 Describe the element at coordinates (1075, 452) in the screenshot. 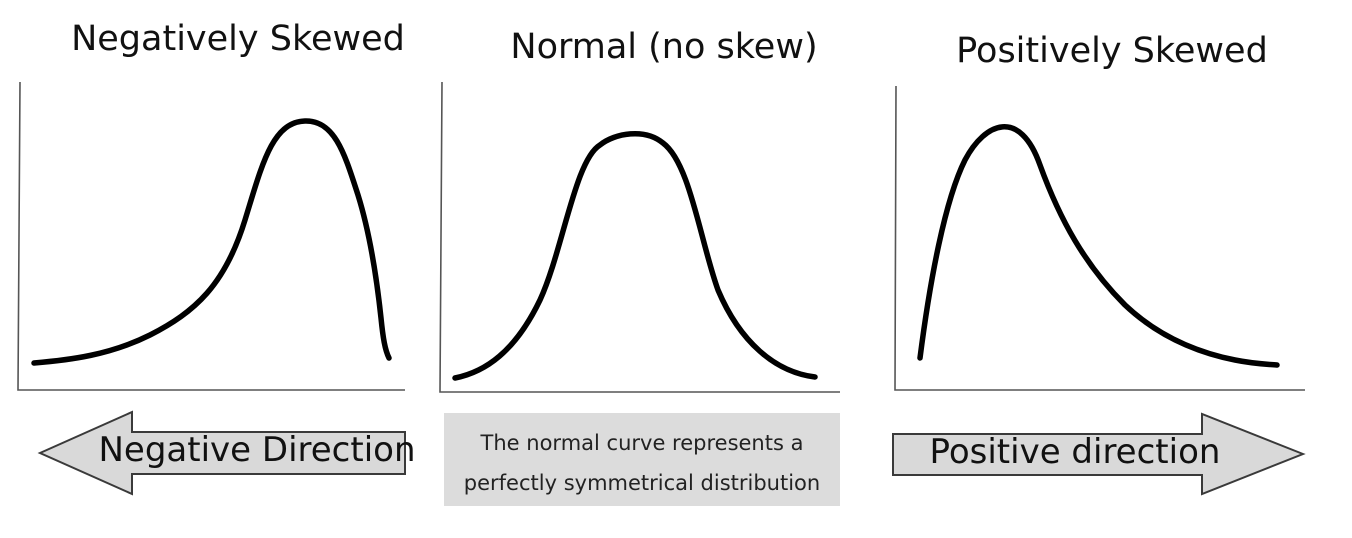

I see `positive-direction-label: Positive direction` at that location.